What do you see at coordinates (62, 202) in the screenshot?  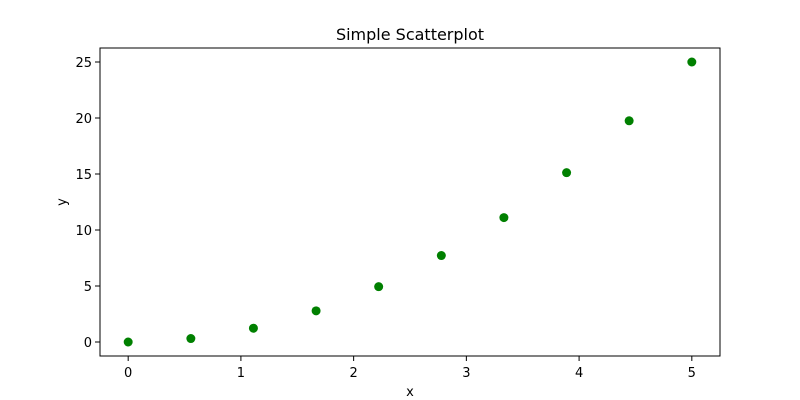 I see `y-axis-title: y` at bounding box center [62, 202].